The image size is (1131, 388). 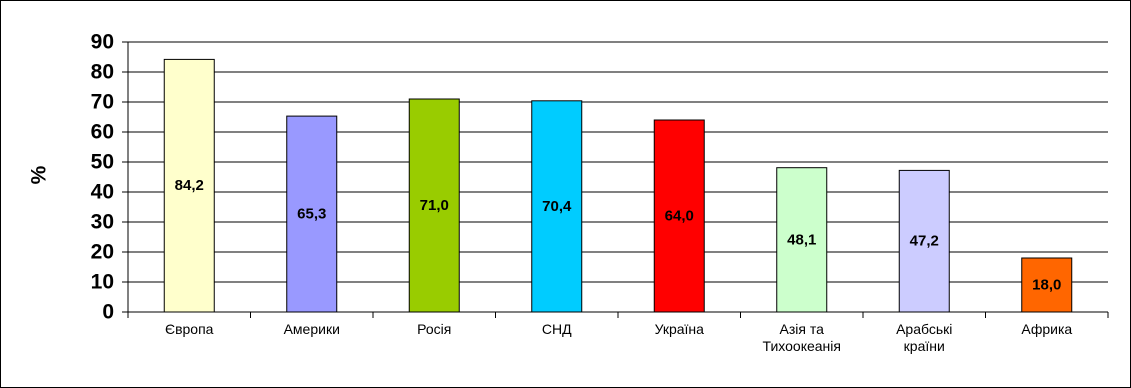 I want to click on y-tick-label: 10, so click(x=102, y=282).